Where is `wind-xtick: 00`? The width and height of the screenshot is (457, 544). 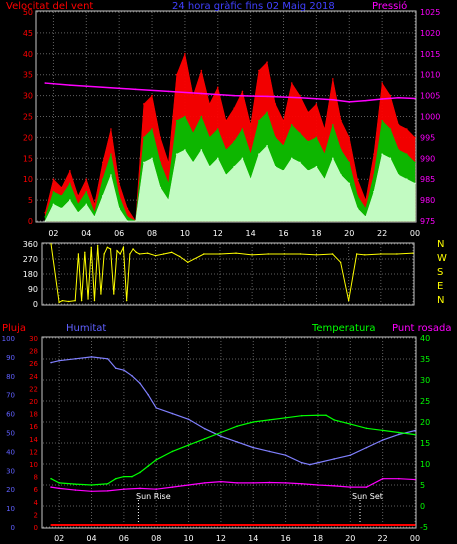
wind-xtick: 00 is located at coordinates (415, 233).